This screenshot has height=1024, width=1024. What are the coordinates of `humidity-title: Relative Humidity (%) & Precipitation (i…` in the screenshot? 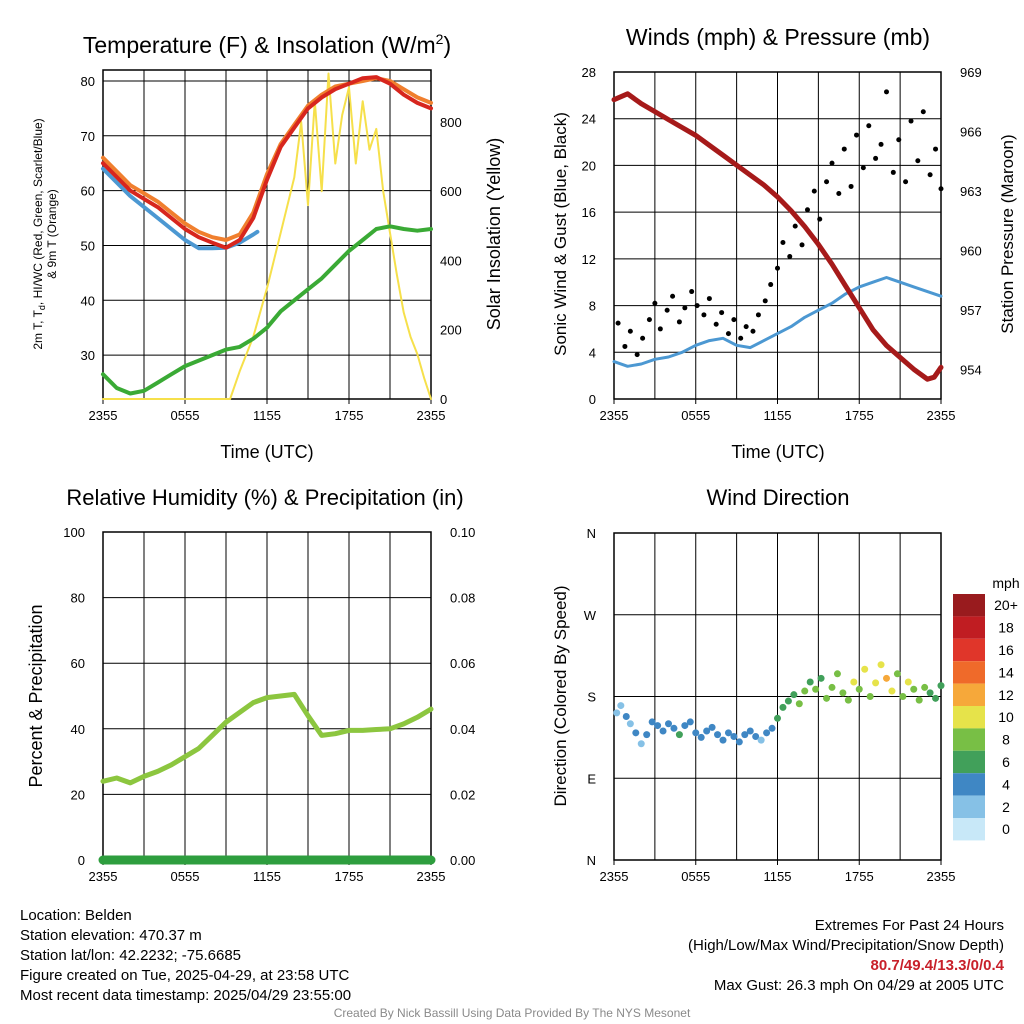 It's located at (264, 497).